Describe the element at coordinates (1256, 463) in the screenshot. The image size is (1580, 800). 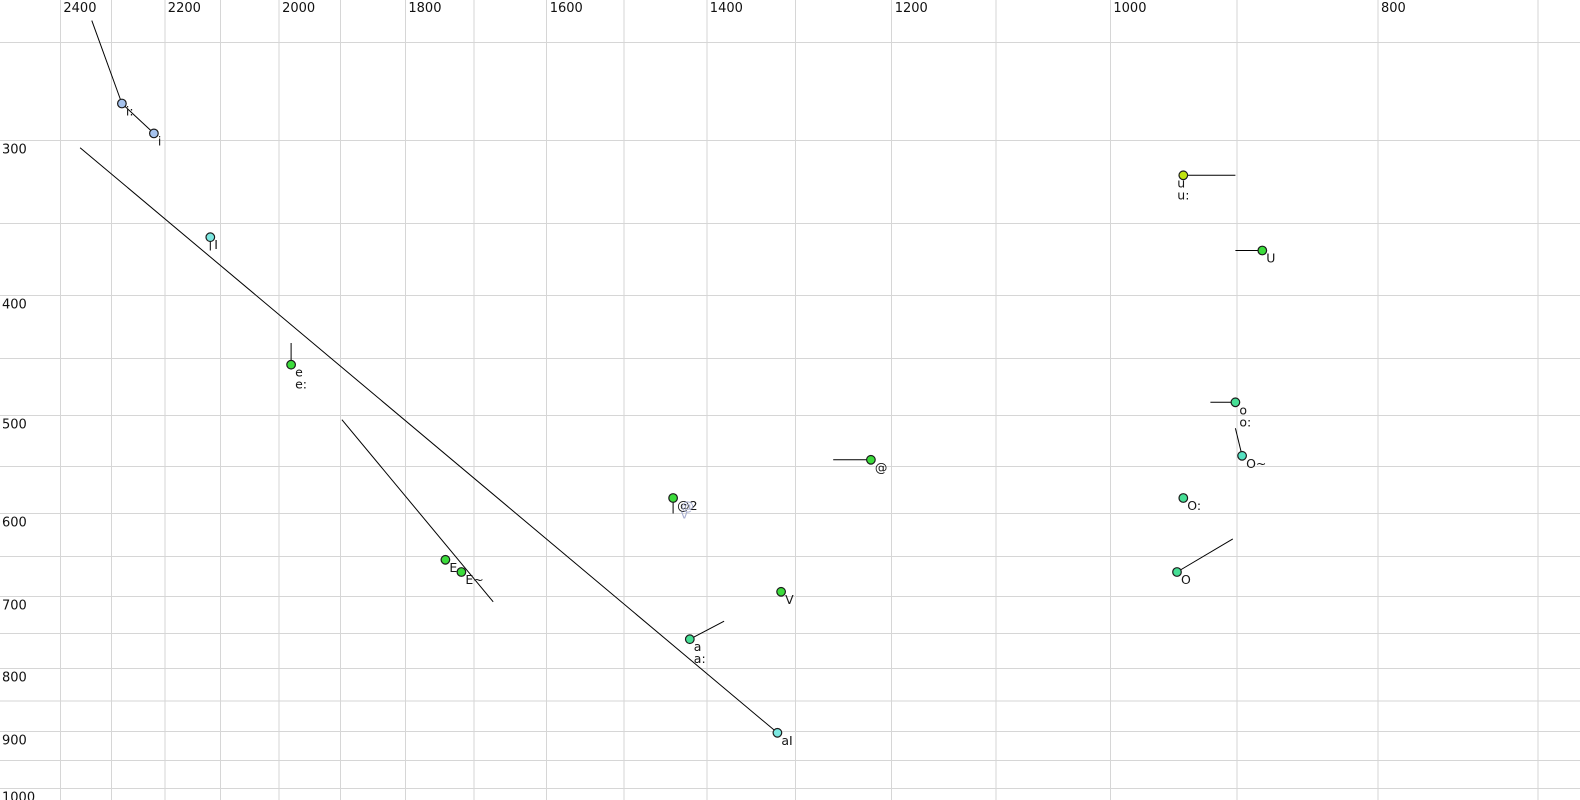
I see `point-label: O~` at that location.